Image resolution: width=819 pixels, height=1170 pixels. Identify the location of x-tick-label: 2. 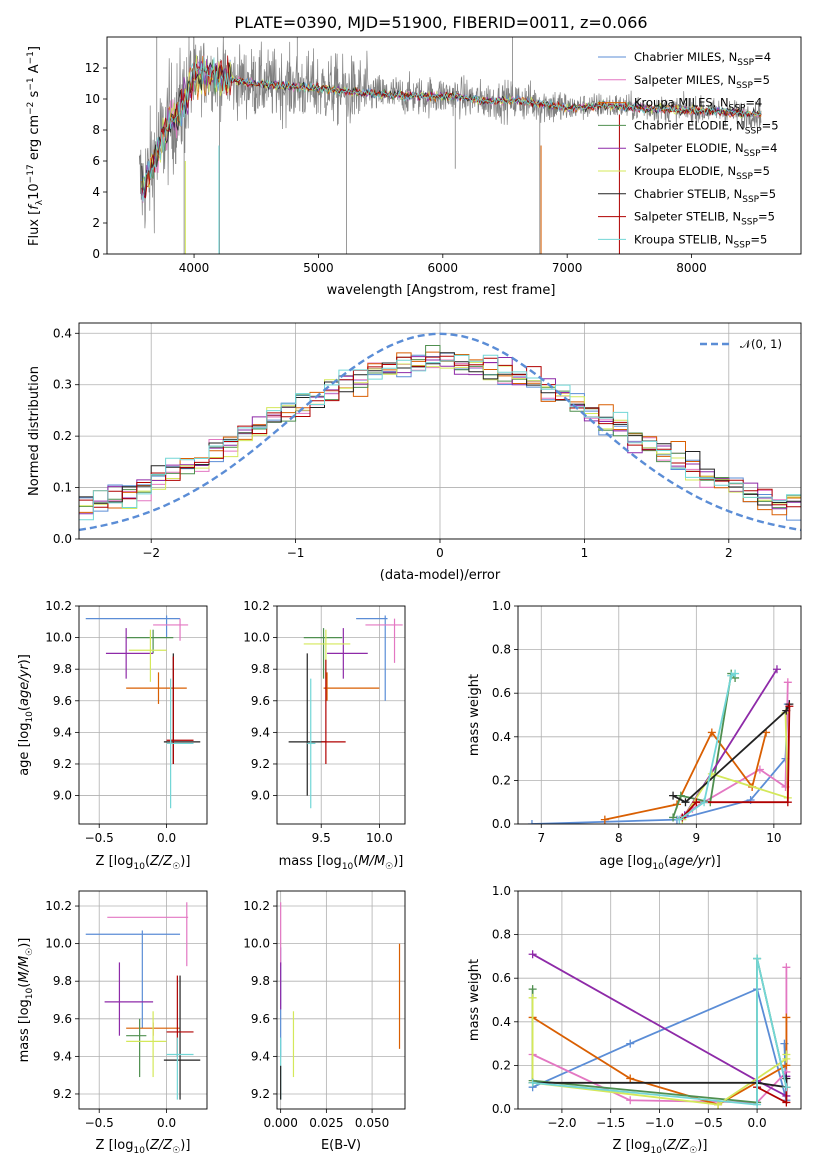
(729, 553).